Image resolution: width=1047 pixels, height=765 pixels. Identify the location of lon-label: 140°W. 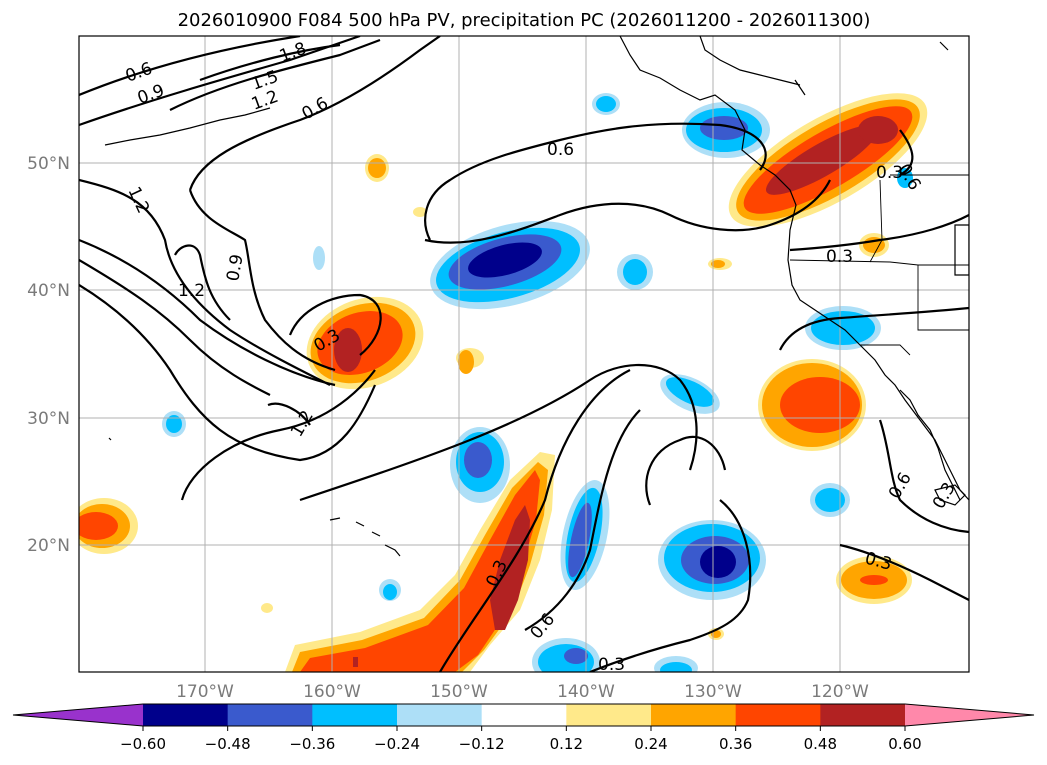
(586, 692).